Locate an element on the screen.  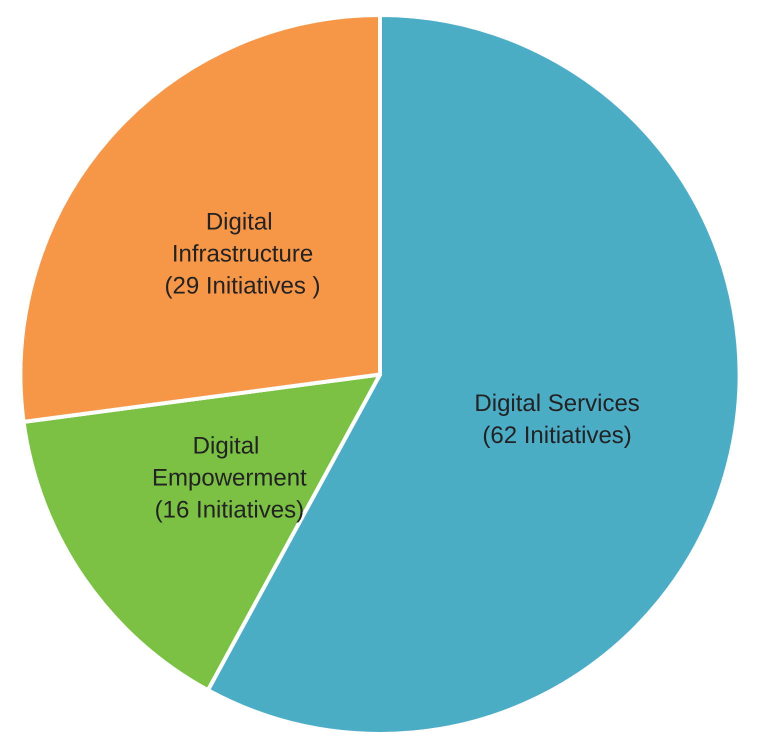
slice-label: Digital Infrastructure is located at coordinates (243, 238).